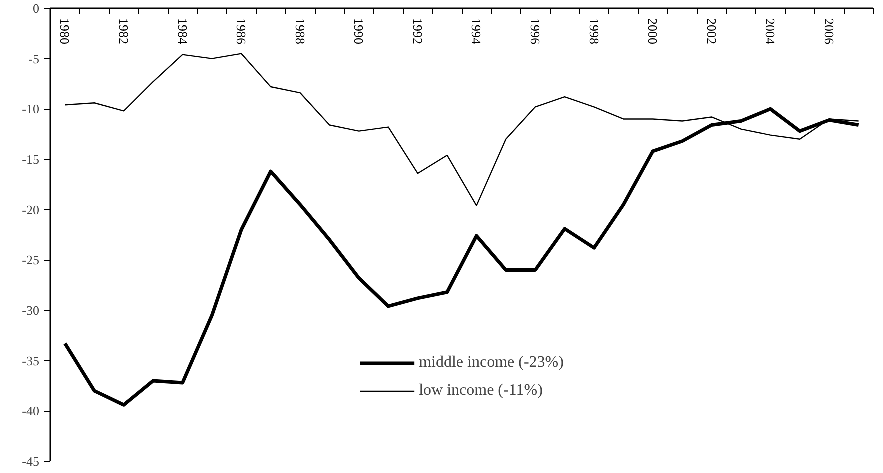 This screenshot has width=883, height=473. Describe the element at coordinates (36, 8) in the screenshot. I see `y-tick-label: 0` at that location.